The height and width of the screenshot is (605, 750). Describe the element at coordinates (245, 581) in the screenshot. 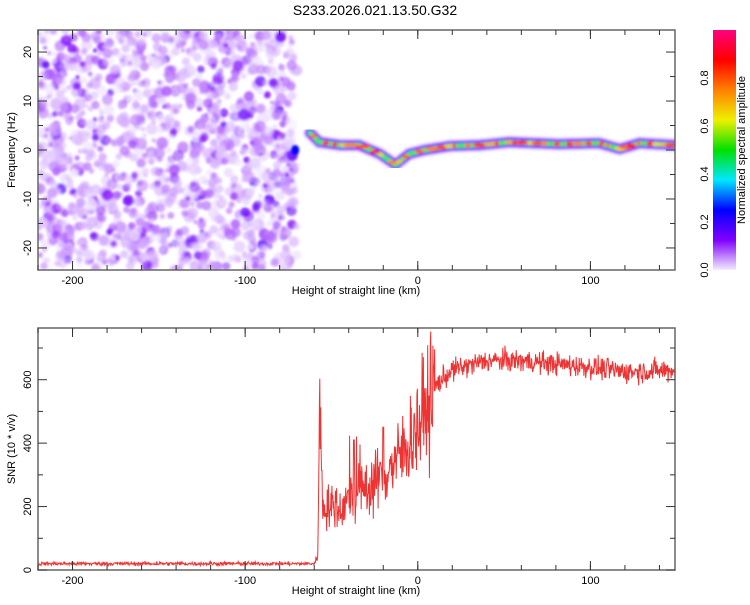

I see `x-tick-label: -100` at that location.